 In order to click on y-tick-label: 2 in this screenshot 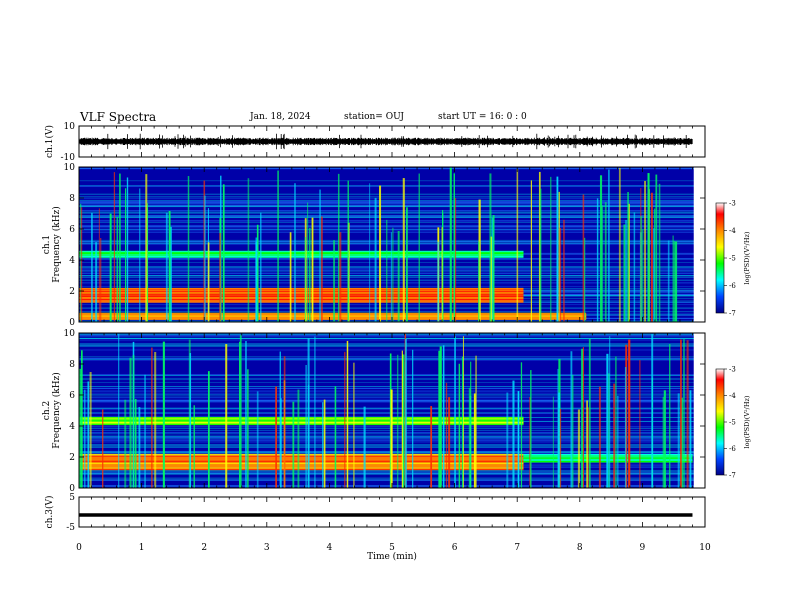, I will do `click(72, 292)`.